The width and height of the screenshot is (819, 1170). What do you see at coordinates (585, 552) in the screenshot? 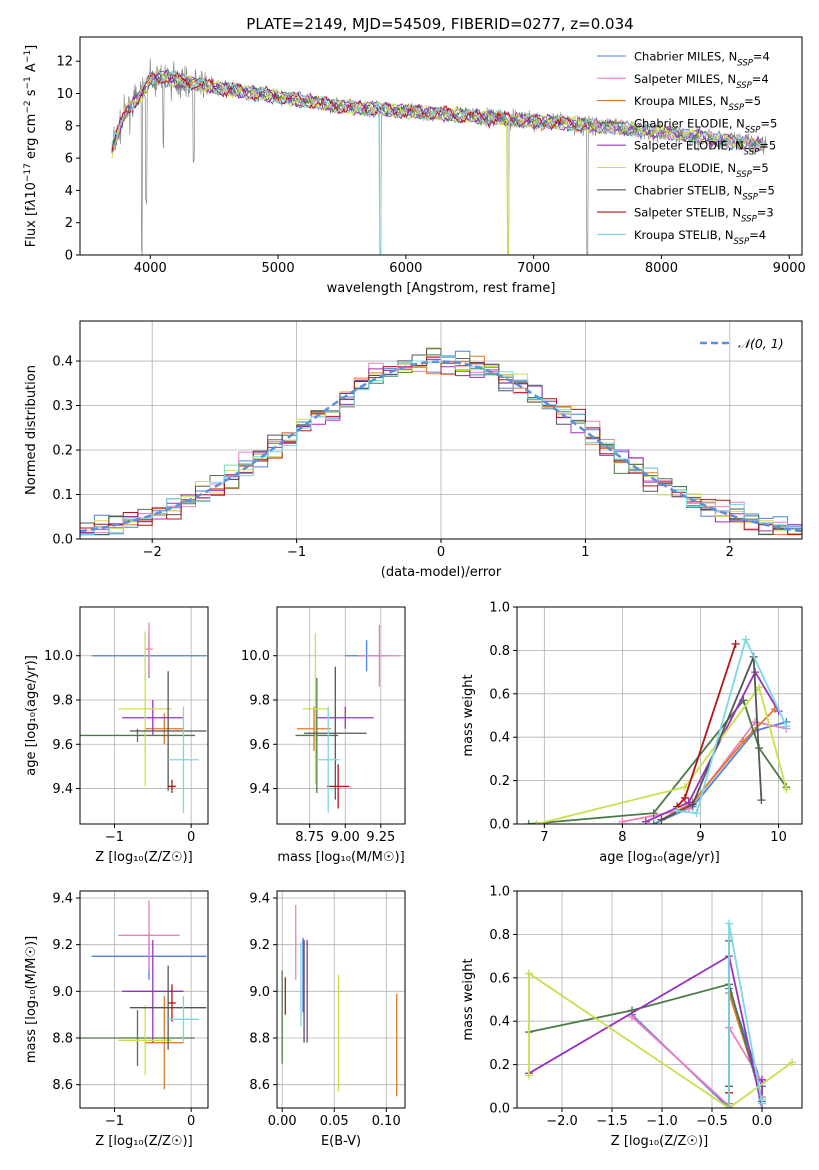
I see `x-tick-label: 1` at bounding box center [585, 552].